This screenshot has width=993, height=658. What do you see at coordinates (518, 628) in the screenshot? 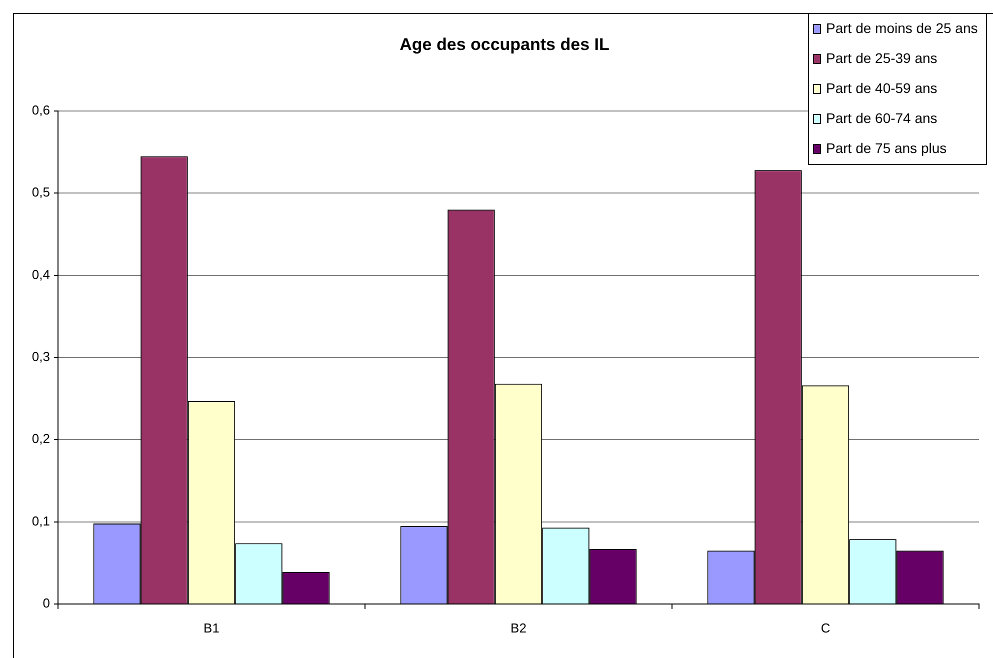
I see `x-tick-label: B2` at bounding box center [518, 628].